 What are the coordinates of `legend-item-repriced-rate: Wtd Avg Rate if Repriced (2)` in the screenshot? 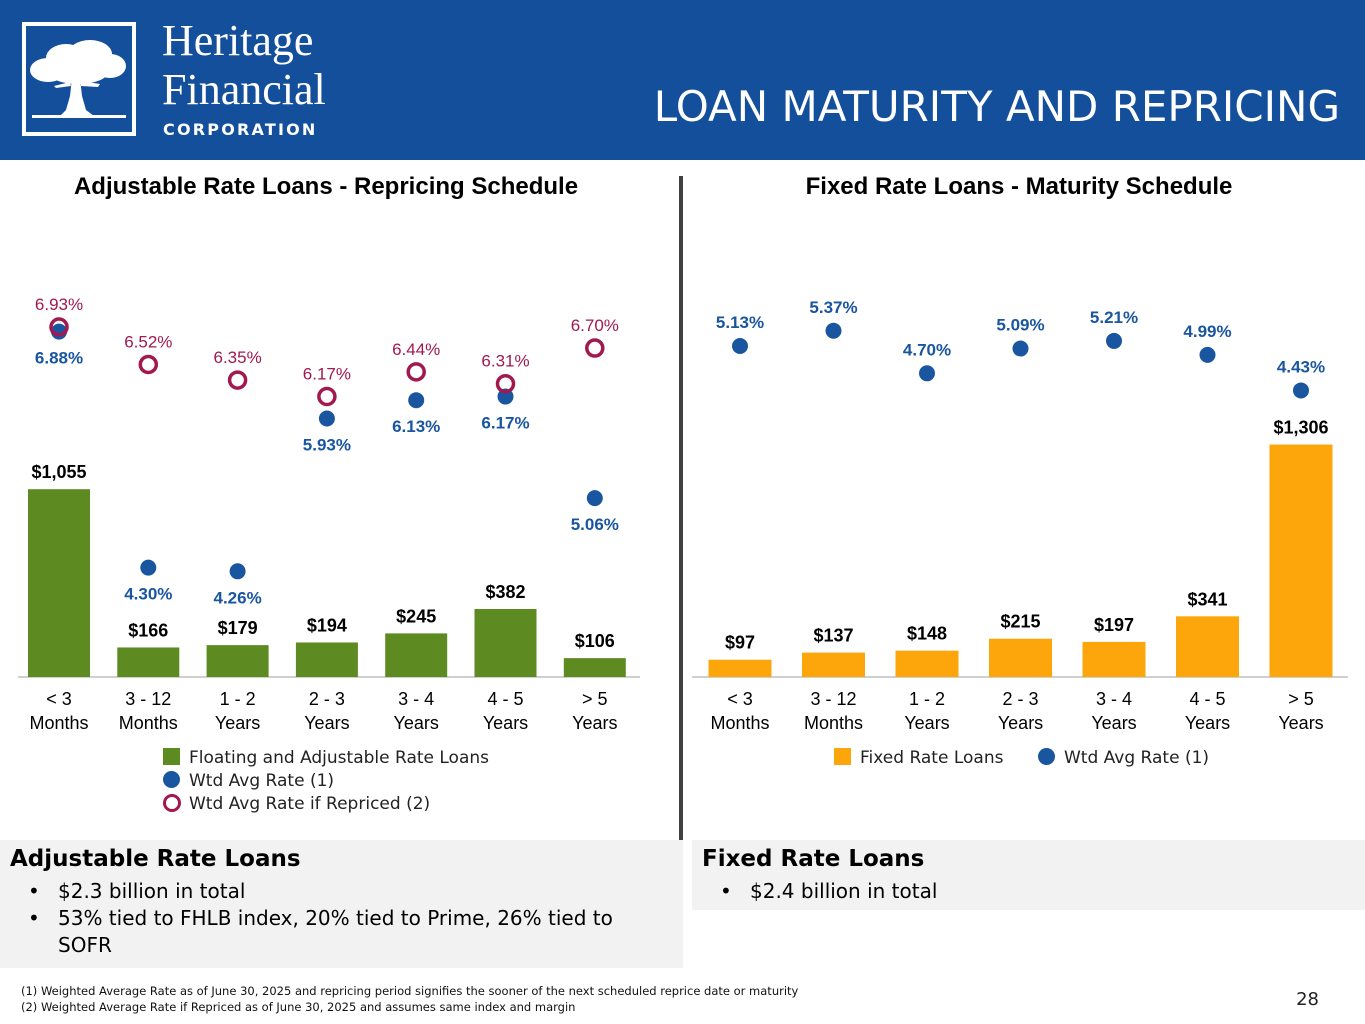 It's located at (296, 804).